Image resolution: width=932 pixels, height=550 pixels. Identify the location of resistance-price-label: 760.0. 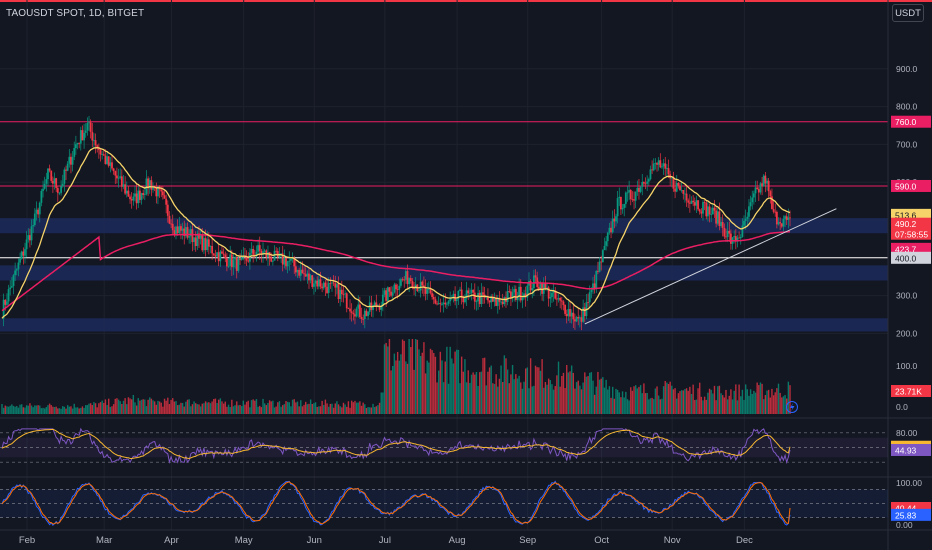
(906, 122).